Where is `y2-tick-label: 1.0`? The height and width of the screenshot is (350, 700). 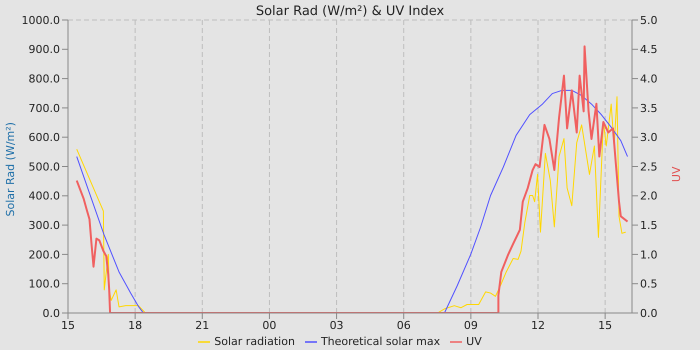
y2-tick-label: 1.0 is located at coordinates (649, 255).